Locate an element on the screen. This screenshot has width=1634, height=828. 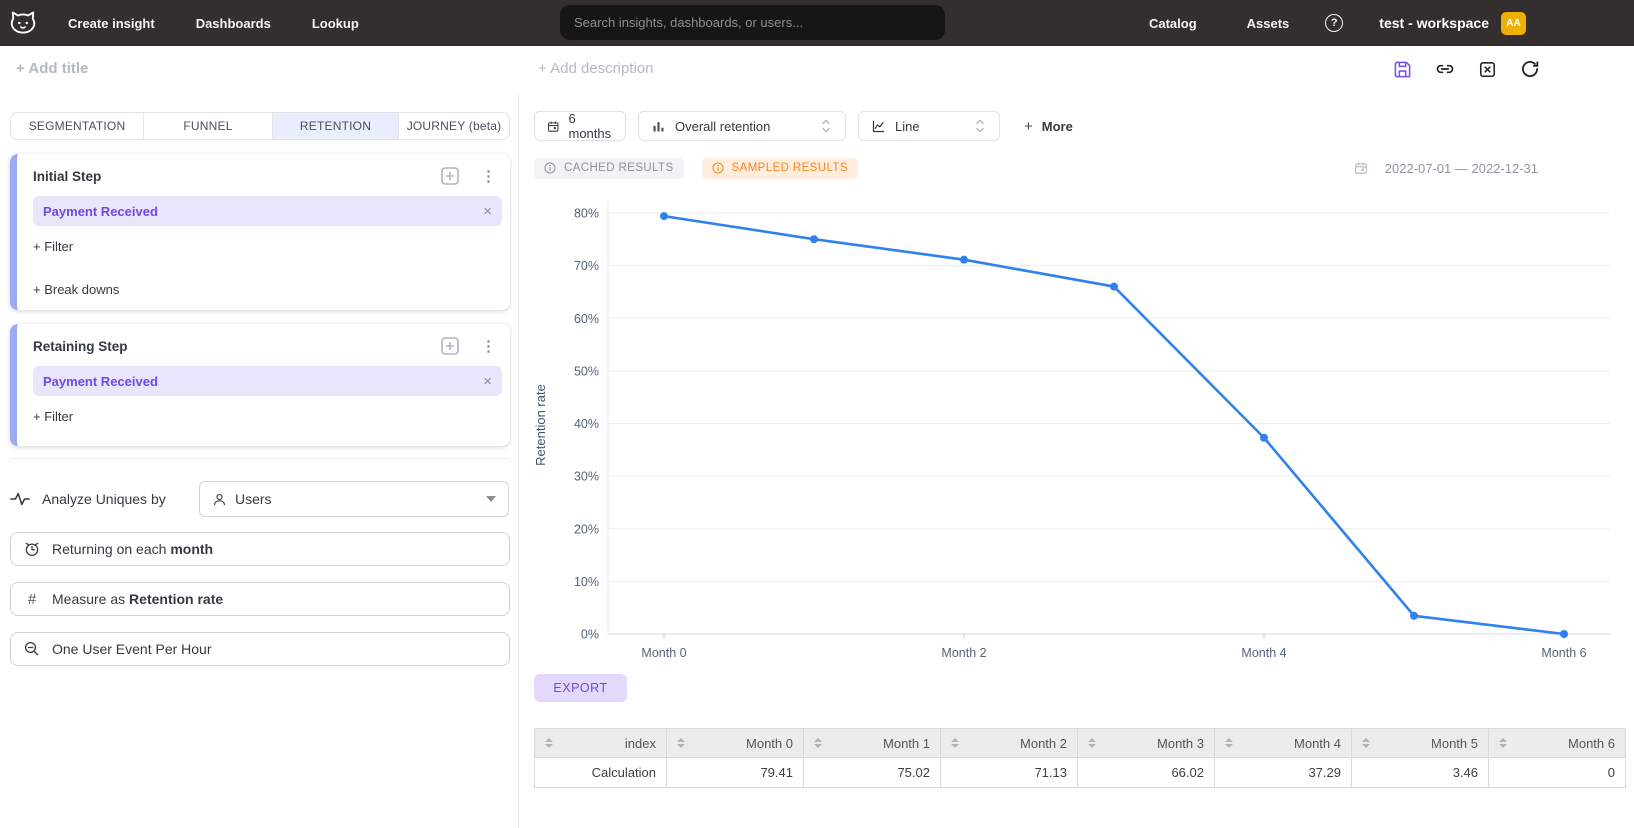
col-header-month1: Month 1 is located at coordinates (872, 743).